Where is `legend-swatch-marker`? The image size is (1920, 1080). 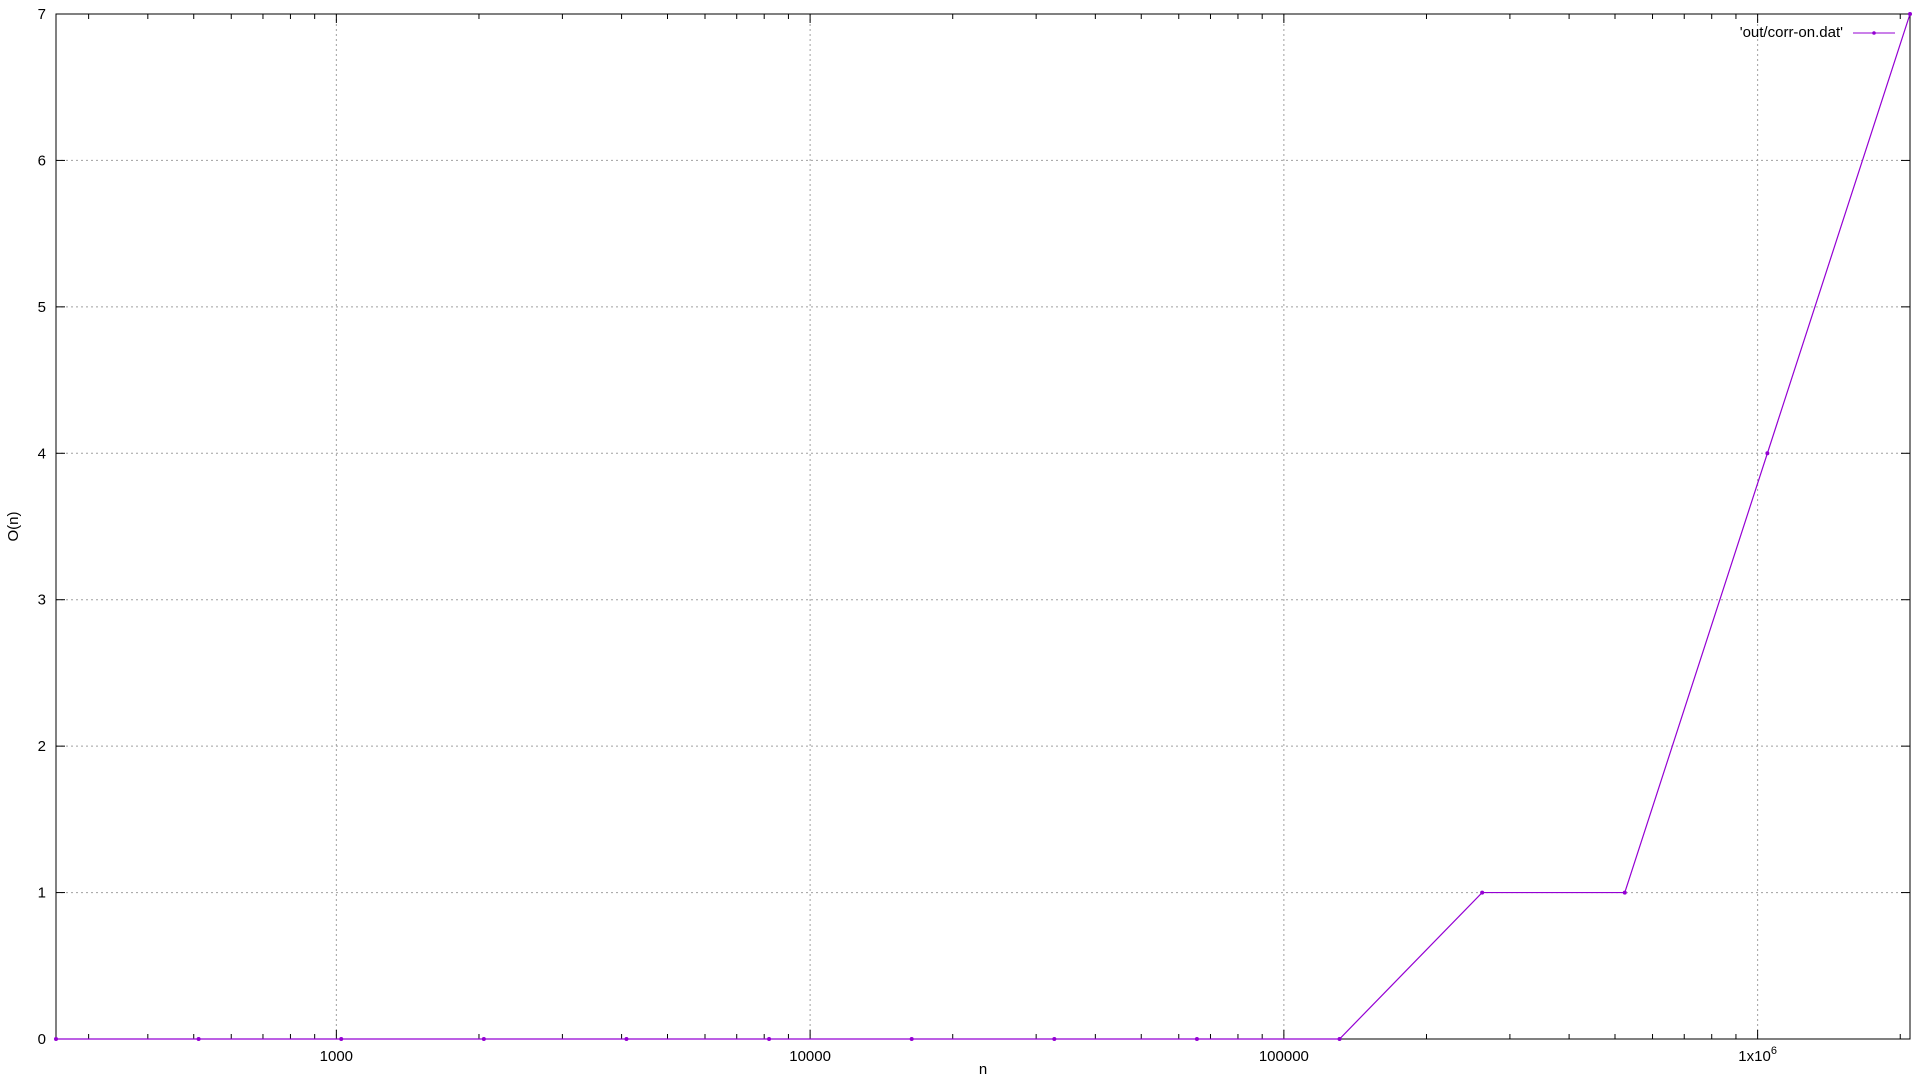 legend-swatch-marker is located at coordinates (1874, 33).